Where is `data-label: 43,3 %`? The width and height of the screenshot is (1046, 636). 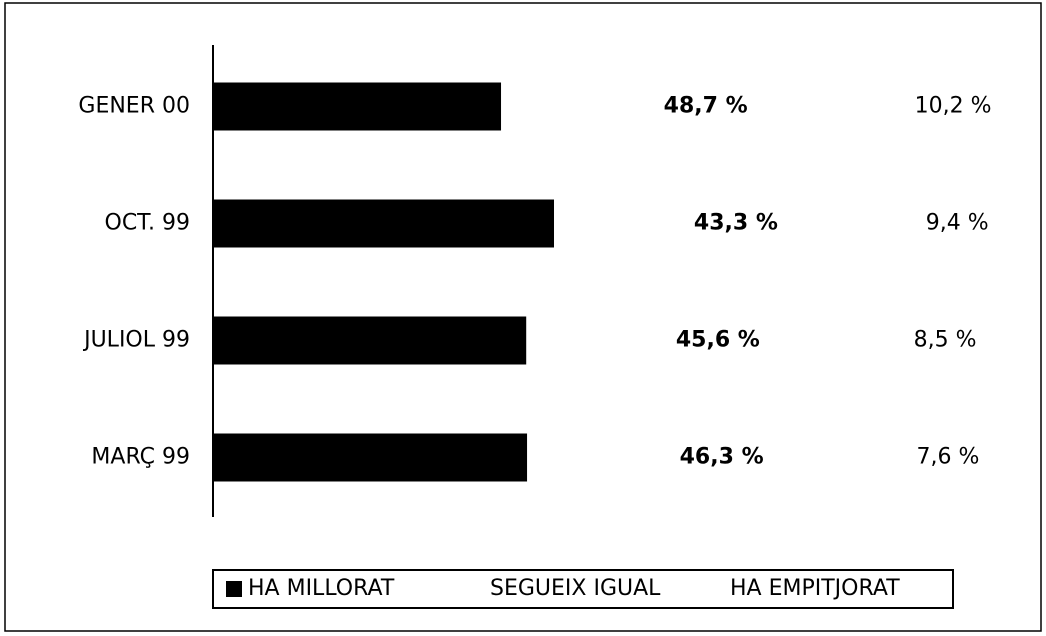
data-label: 43,3 % is located at coordinates (736, 223).